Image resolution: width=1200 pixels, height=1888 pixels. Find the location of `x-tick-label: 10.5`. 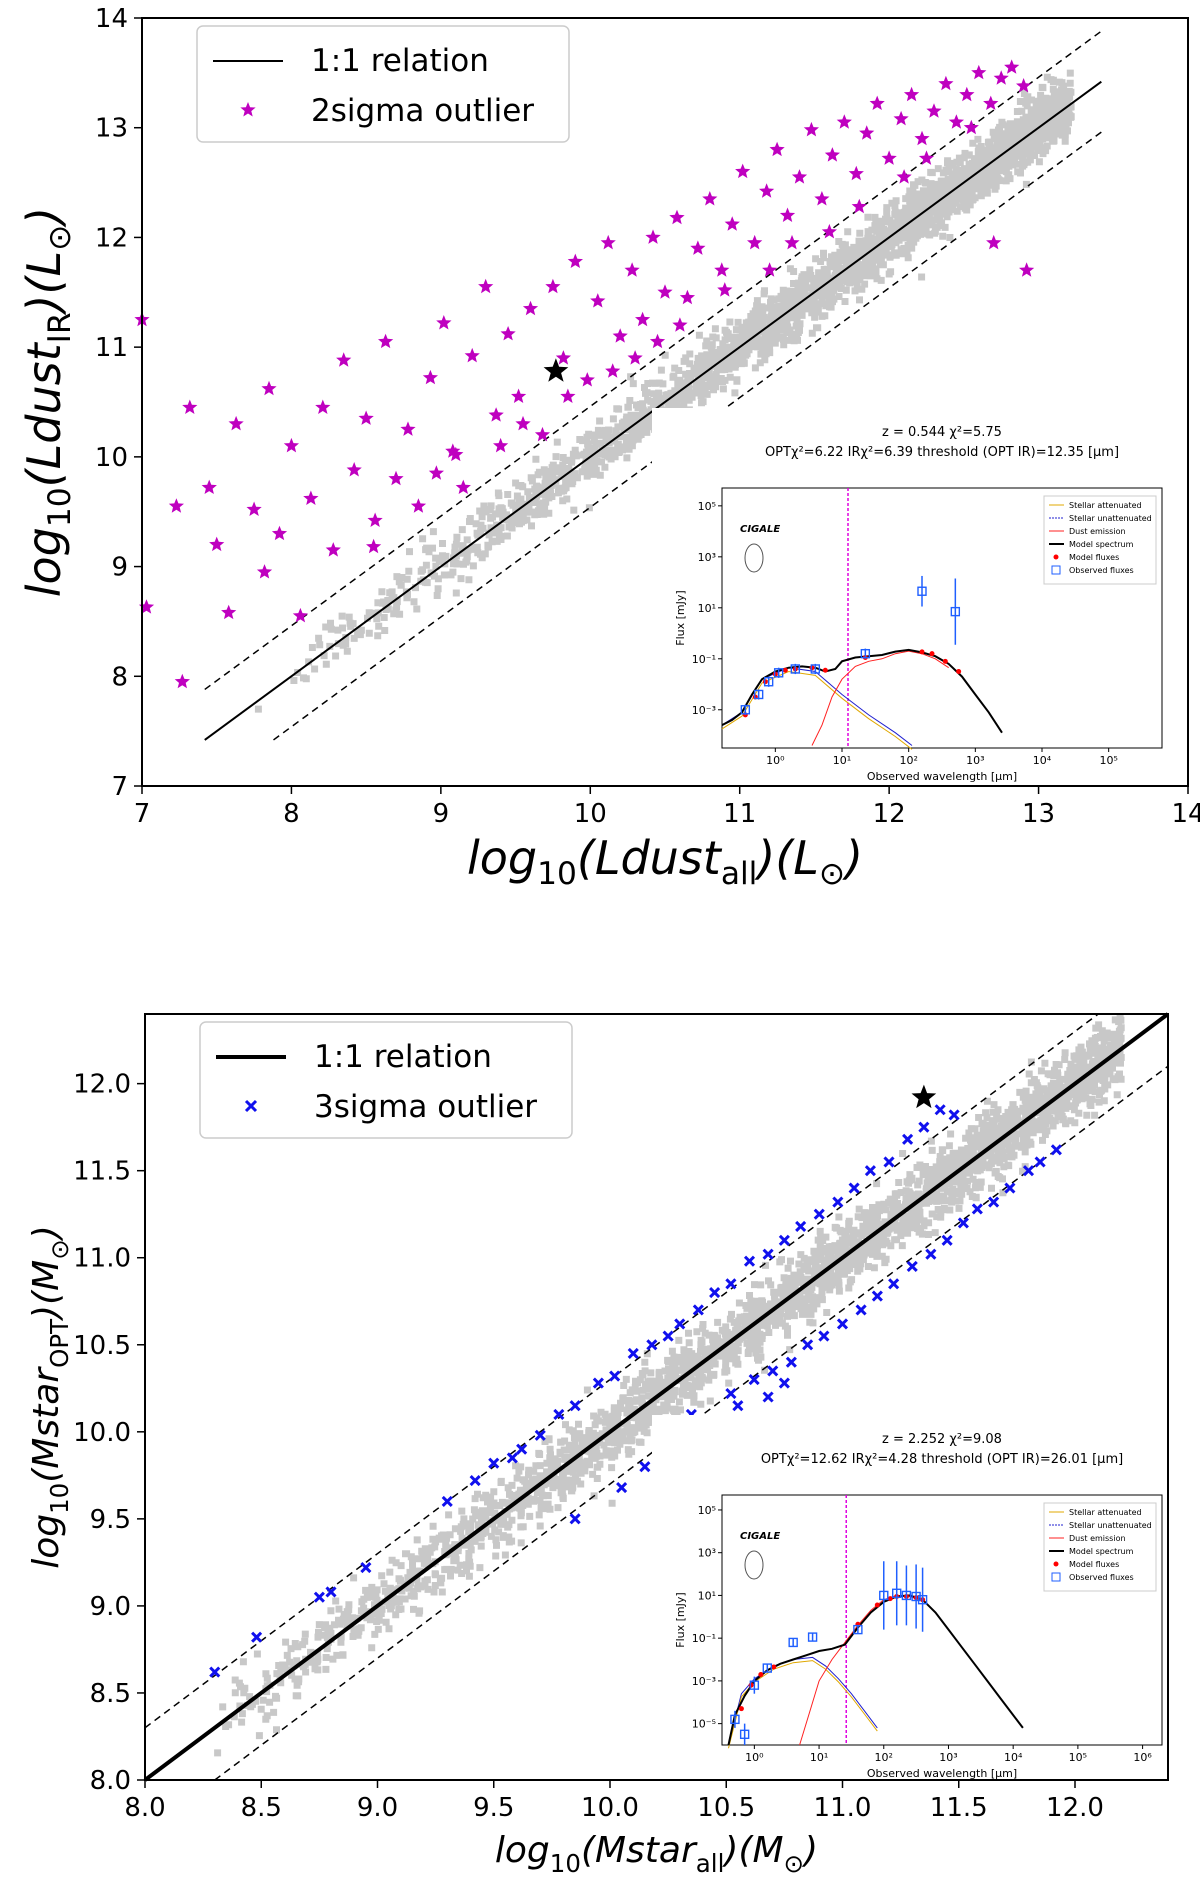

x-tick-label: 10.5 is located at coordinates (726, 1808).